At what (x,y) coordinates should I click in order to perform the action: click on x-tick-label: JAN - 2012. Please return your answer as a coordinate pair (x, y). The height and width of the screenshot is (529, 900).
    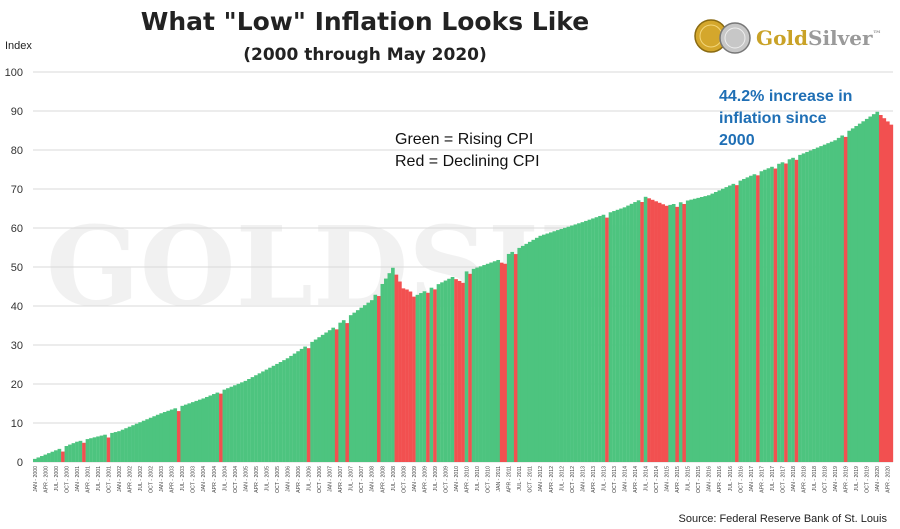
    Looking at the image, I should click on (541, 479).